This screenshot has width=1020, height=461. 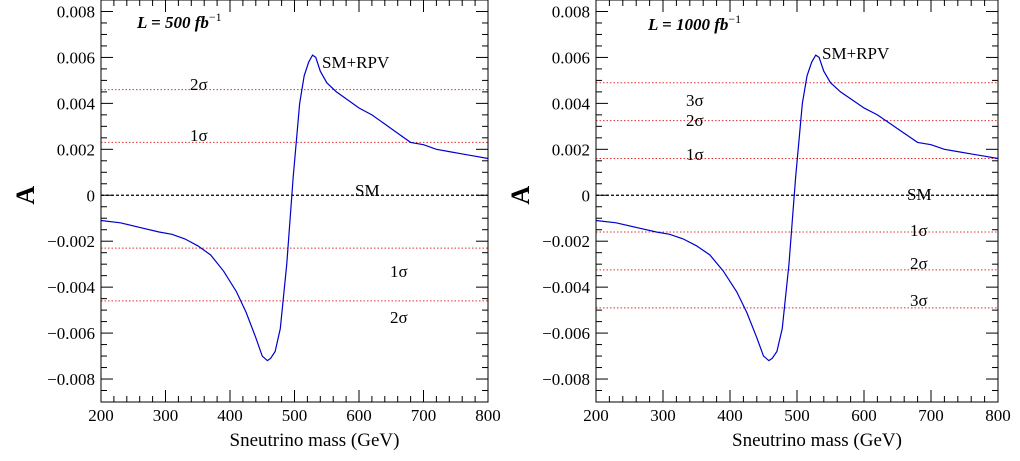 What do you see at coordinates (179, 21) in the screenshot?
I see `luminosity-label: L = 500 fb−1` at bounding box center [179, 21].